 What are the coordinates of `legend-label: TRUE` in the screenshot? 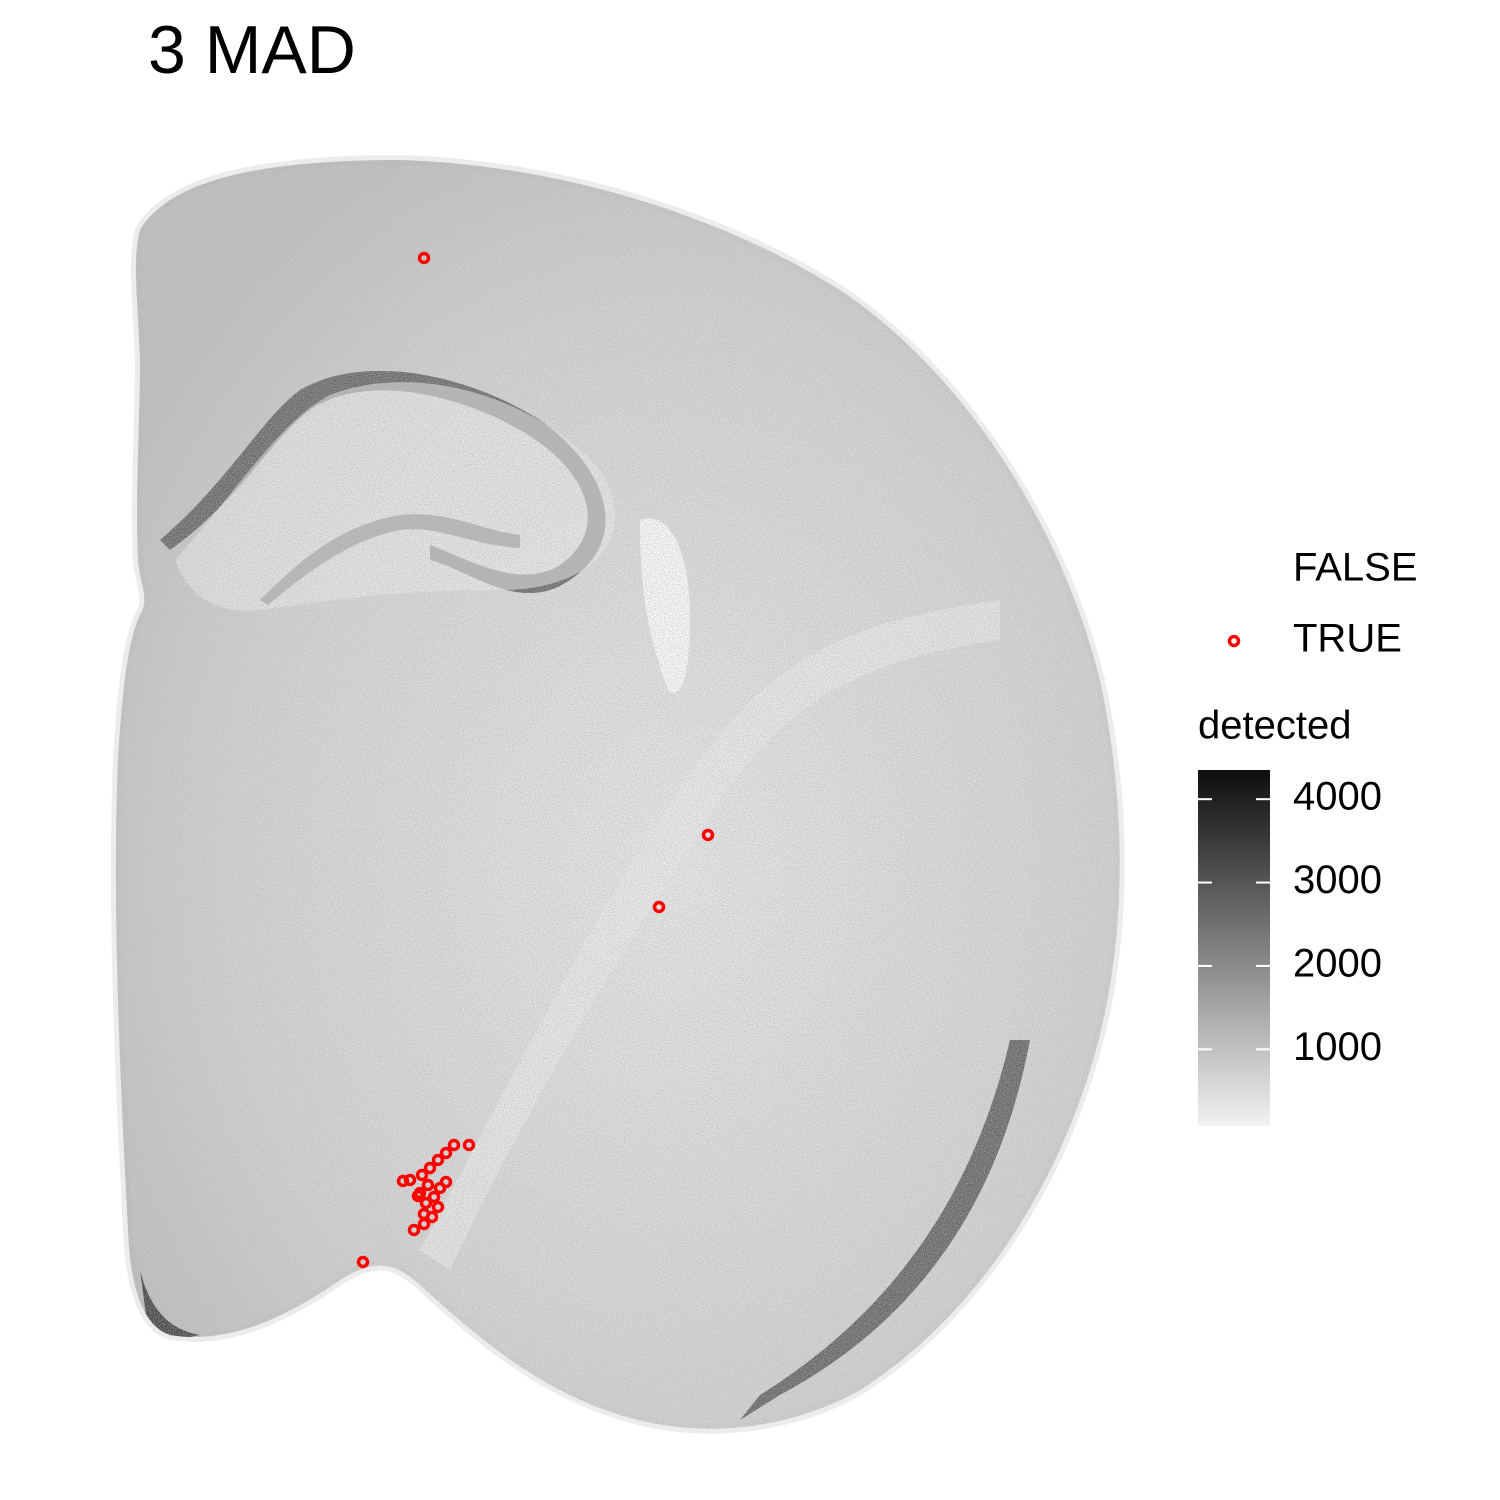 It's located at (1347, 639).